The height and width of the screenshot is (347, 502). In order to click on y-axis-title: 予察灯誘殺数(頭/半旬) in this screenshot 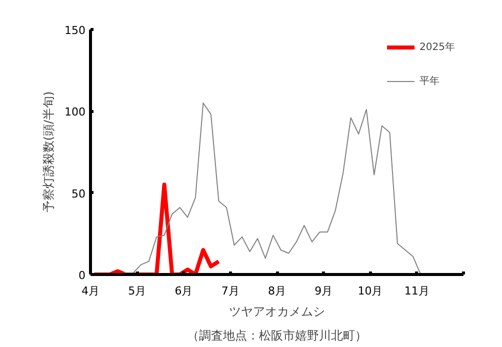, I will do `click(49, 152)`.